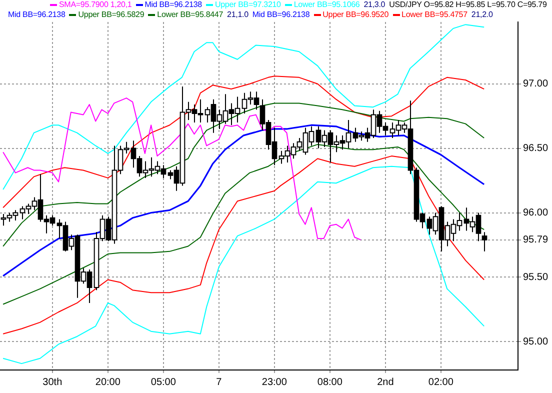 The height and width of the screenshot is (393, 552). Describe the element at coordinates (111, 15) in the screenshot. I see `legend-label: Upper BB=96.5829` at that location.